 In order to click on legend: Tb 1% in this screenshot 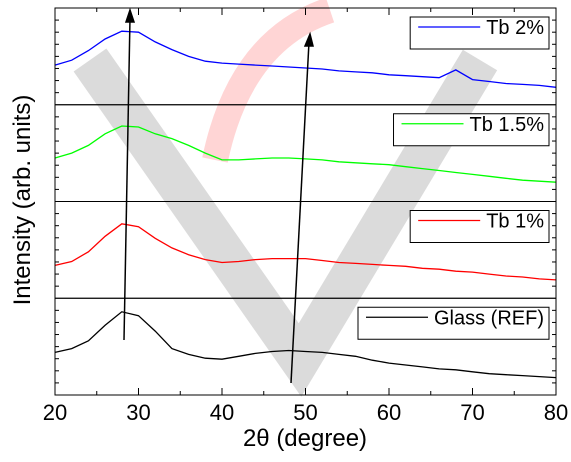, I will do `click(479, 226)`.